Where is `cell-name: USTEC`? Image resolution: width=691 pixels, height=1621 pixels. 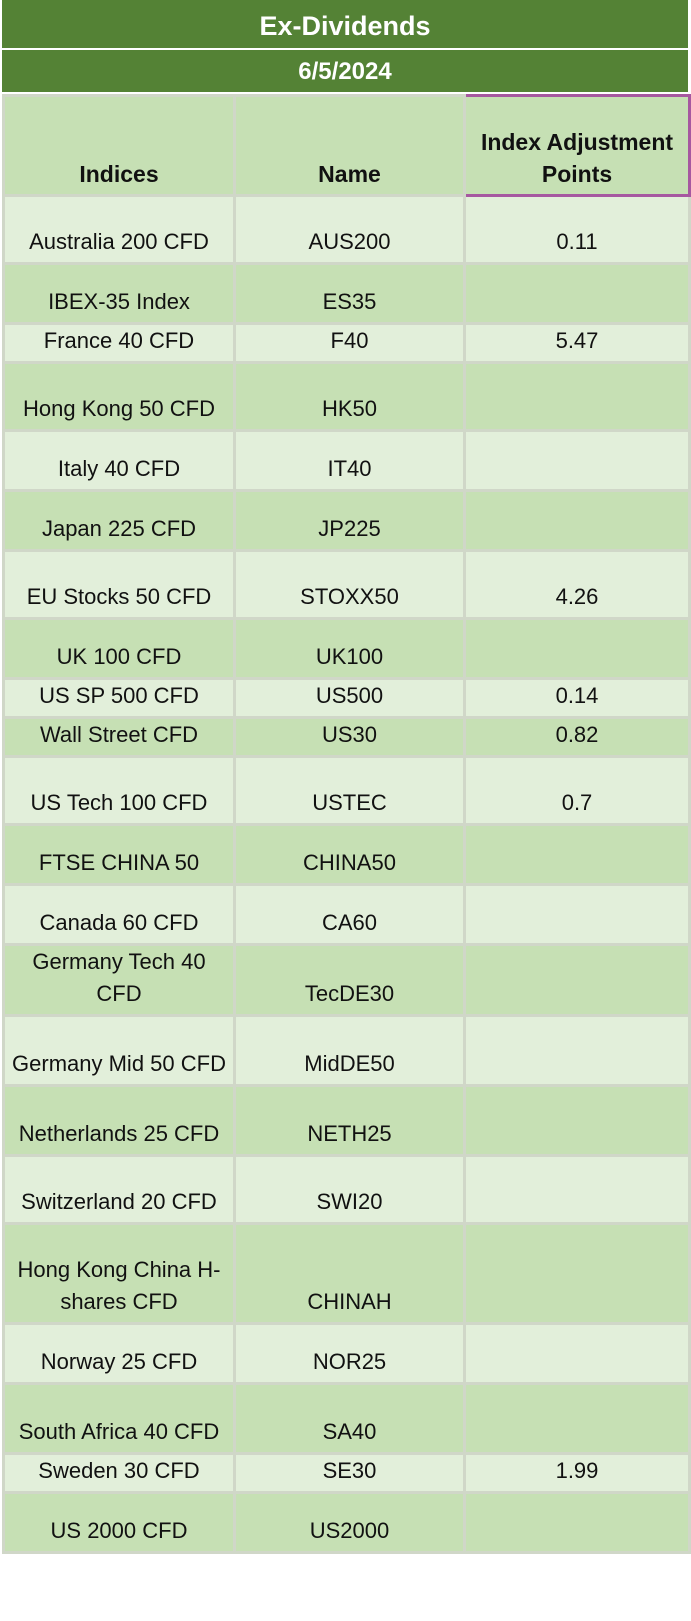 cell-name: USTEC is located at coordinates (349, 790).